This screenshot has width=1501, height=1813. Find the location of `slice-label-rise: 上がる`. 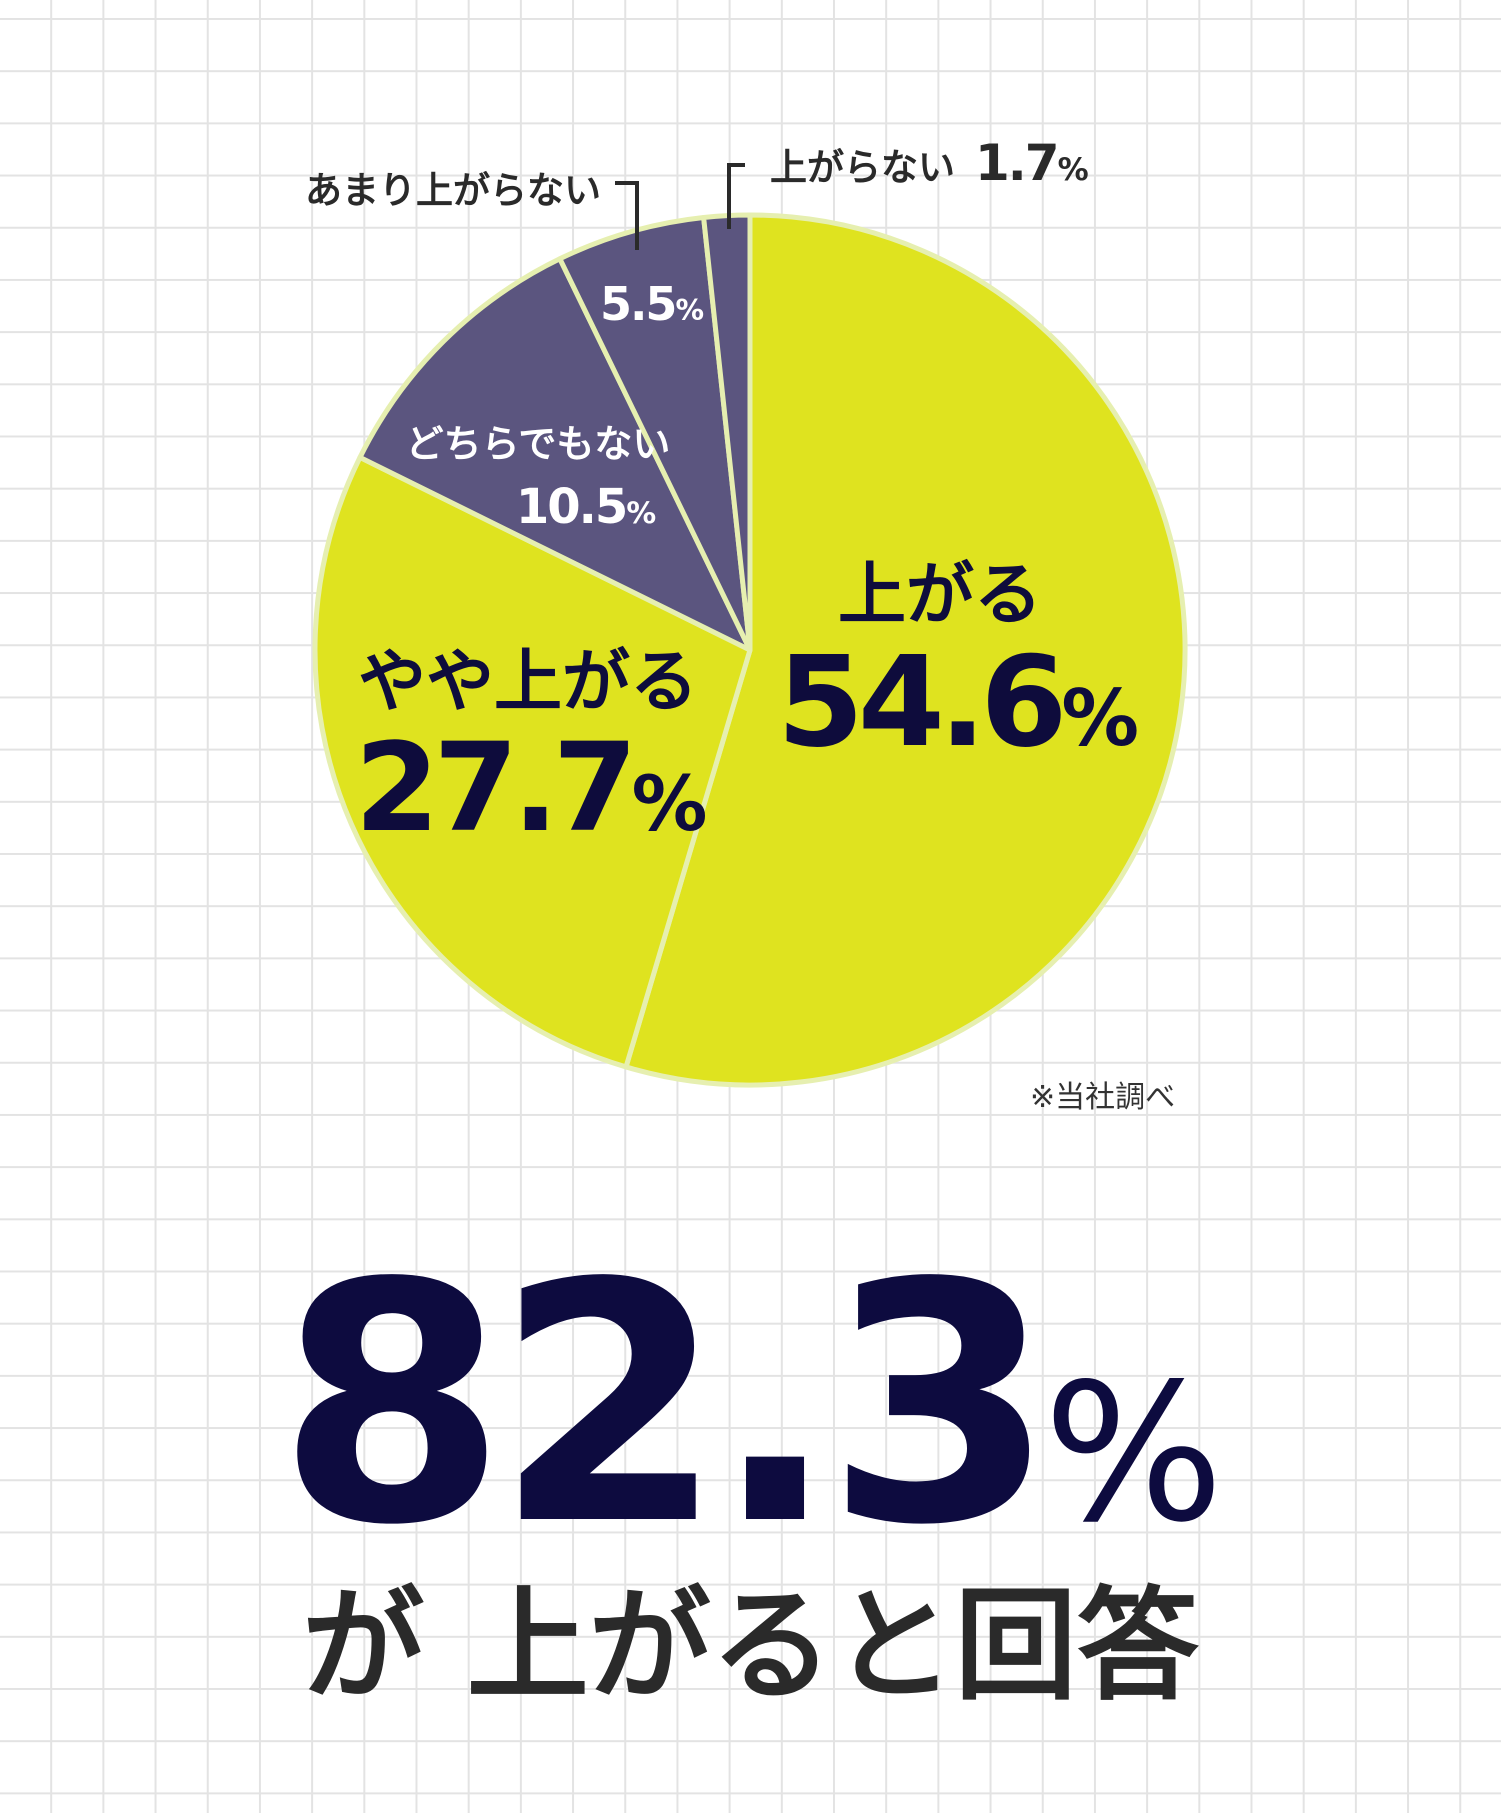

slice-label-rise: 上がる is located at coordinates (940, 595).